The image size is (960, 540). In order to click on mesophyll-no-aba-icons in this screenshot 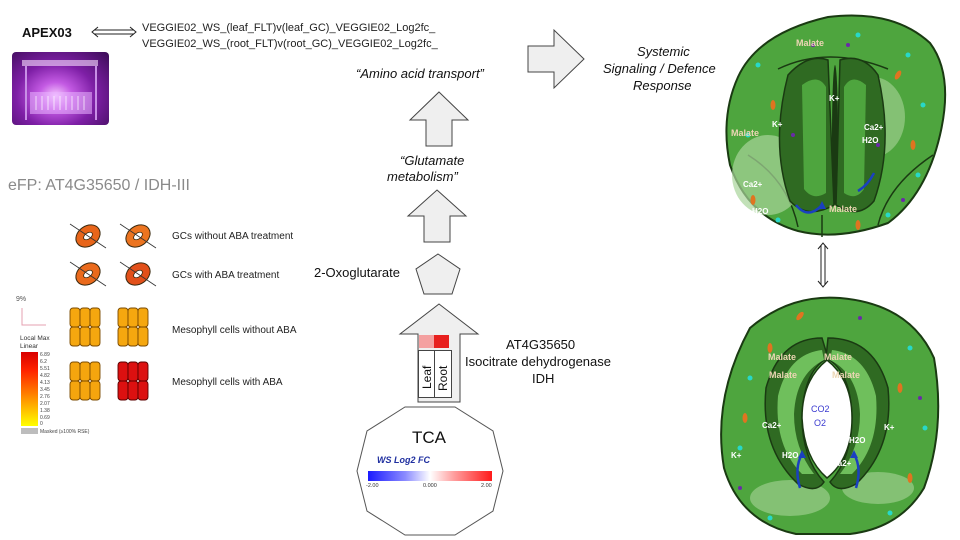, I will do `click(109, 327)`.